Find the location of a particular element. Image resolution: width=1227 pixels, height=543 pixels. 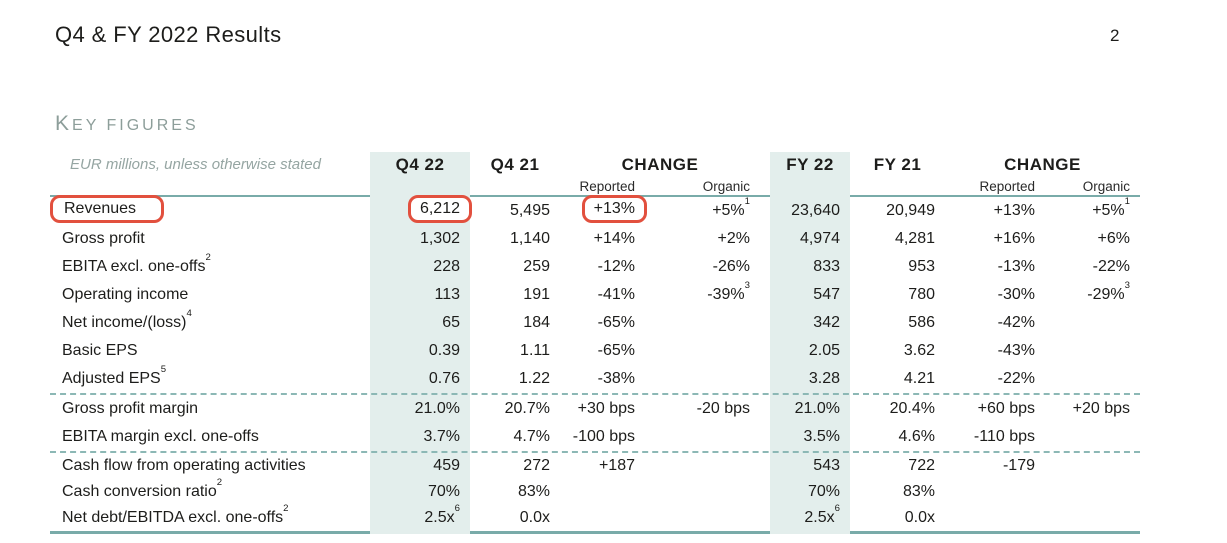

cell-change-fy-reported: +13% is located at coordinates (1014, 210).